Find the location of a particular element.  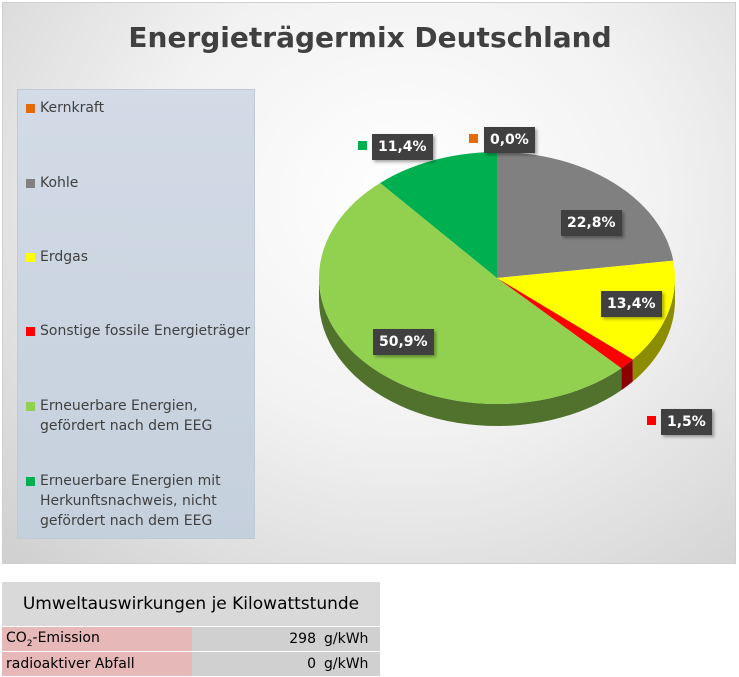

radioactive-waste-unit: g/kWh is located at coordinates (350, 663).